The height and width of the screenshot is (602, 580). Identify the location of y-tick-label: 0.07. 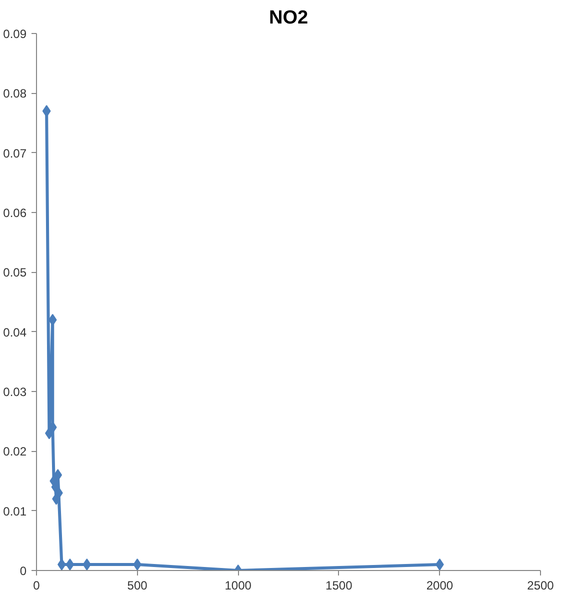
(15, 153).